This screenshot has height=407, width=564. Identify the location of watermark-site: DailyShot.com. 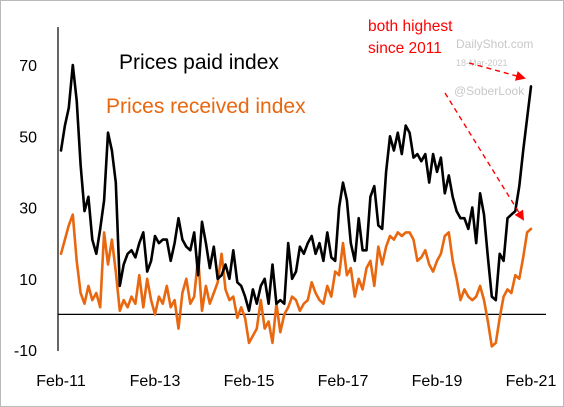
(494, 44).